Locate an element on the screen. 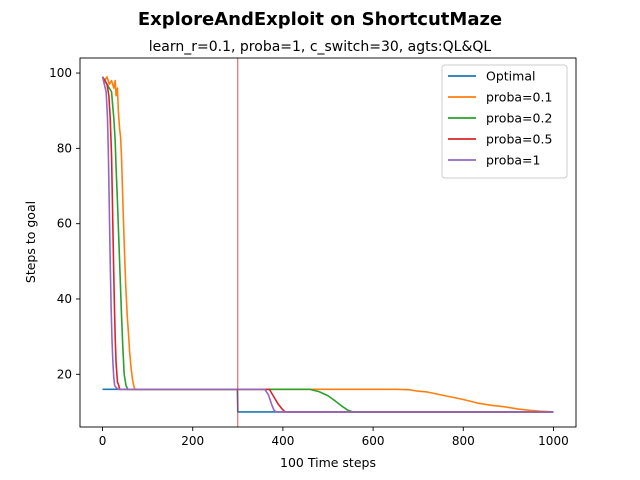 The width and height of the screenshot is (640, 480). legend-label-3: proba=0.5 is located at coordinates (519, 139).